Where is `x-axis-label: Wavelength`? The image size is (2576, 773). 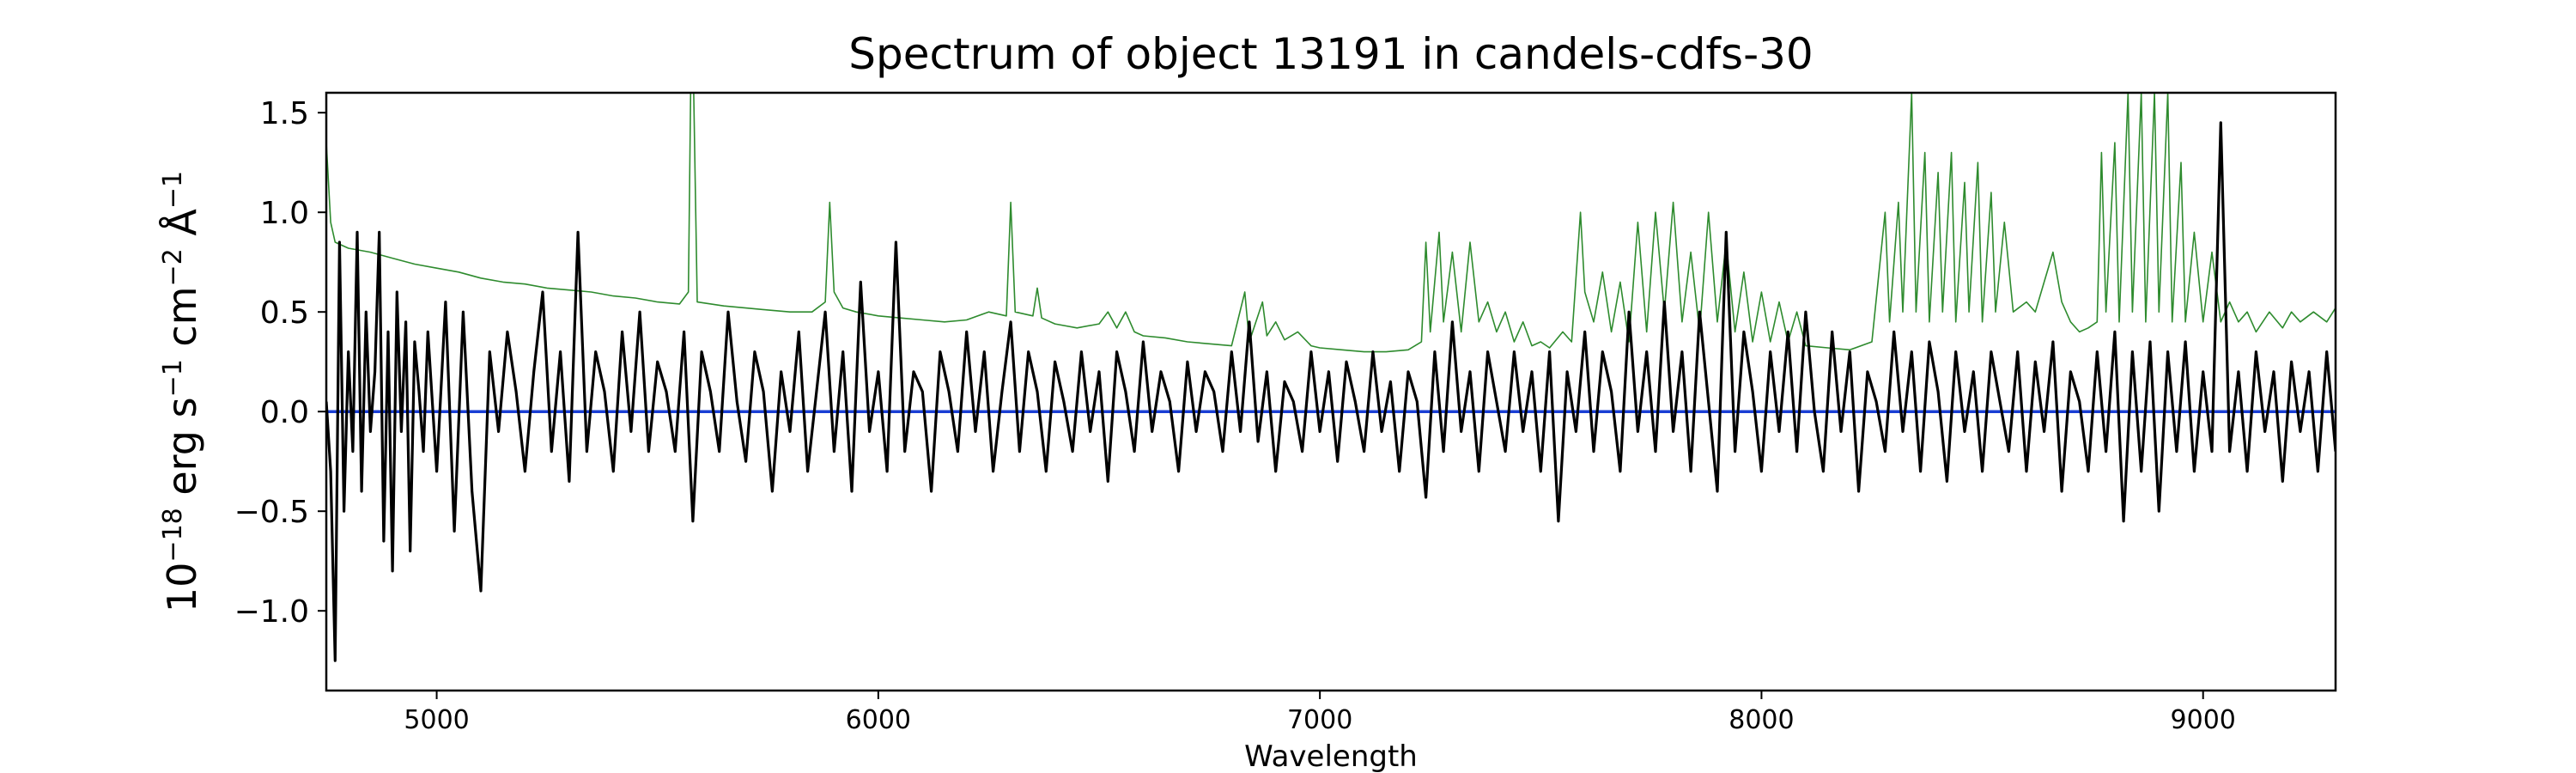 x-axis-label: Wavelength is located at coordinates (1331, 756).